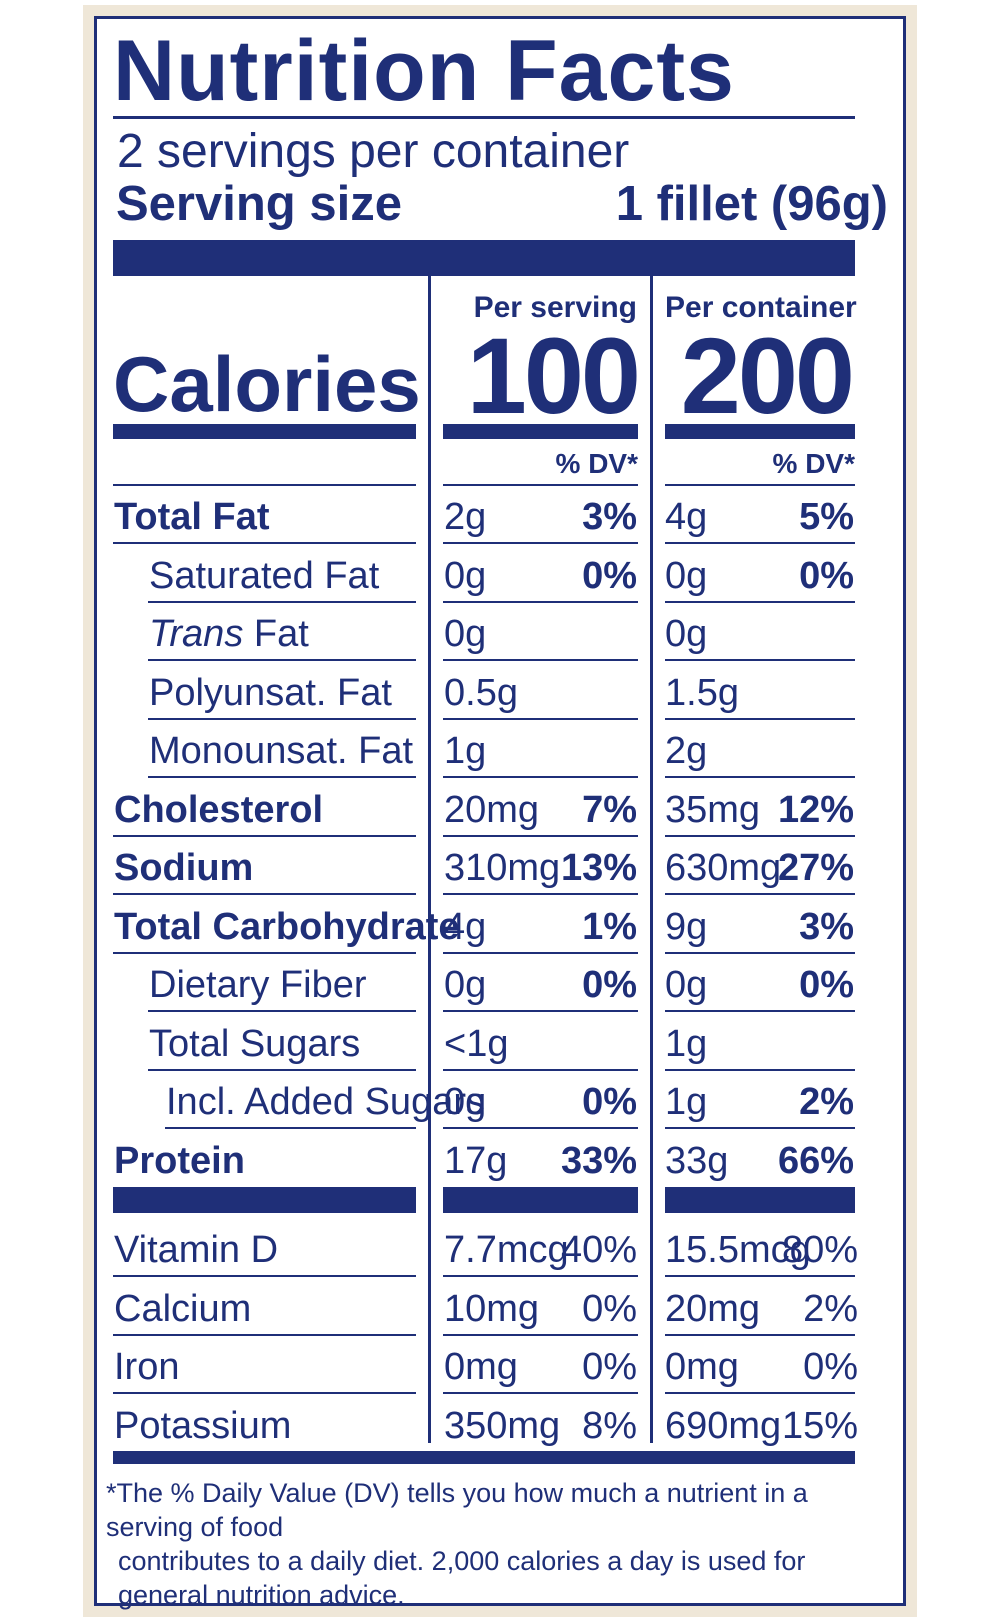 Image resolution: width=1000 pixels, height=1624 pixels. What do you see at coordinates (184, 868) in the screenshot?
I see `nutrient-name: Sodium` at bounding box center [184, 868].